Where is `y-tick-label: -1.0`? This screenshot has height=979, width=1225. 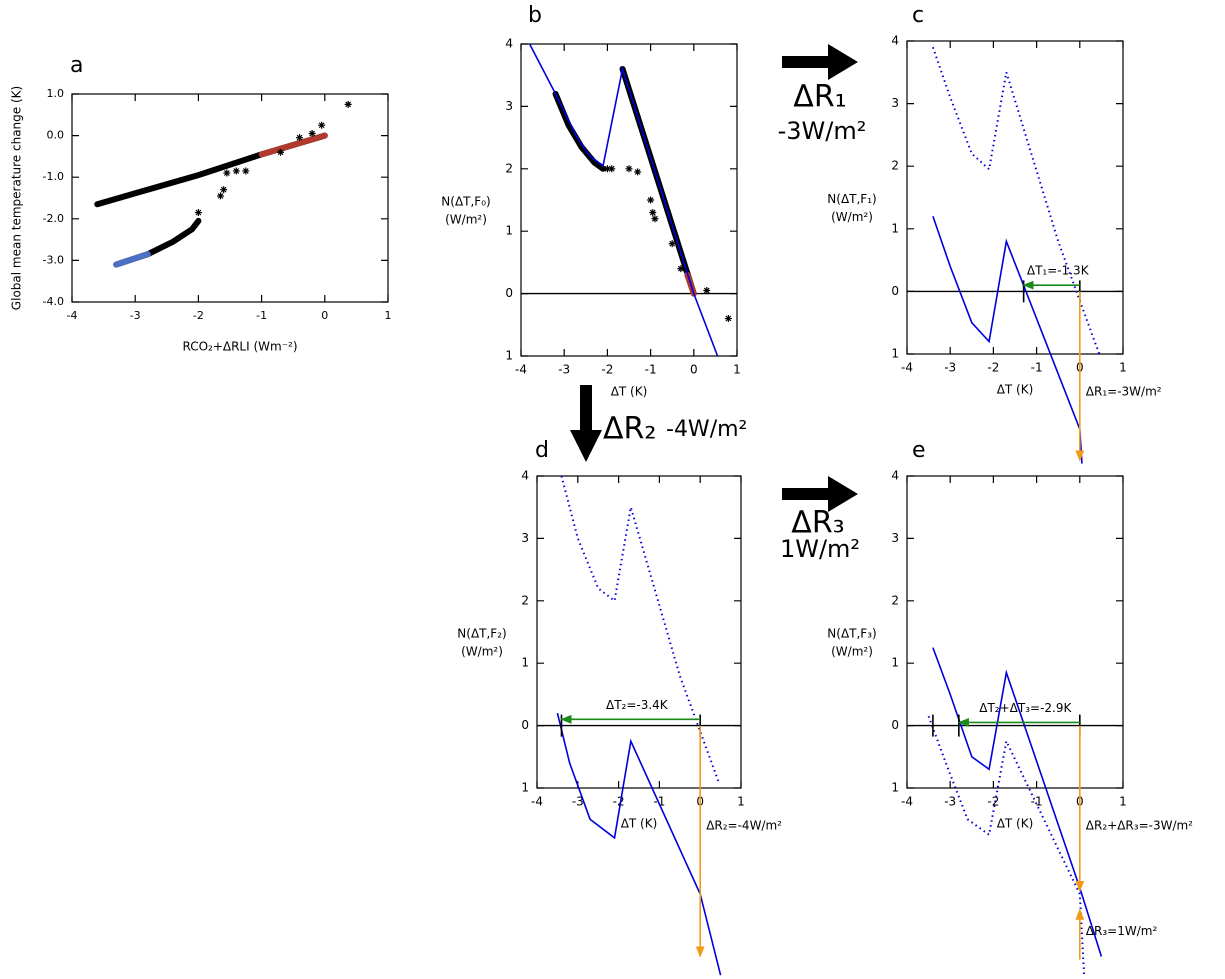
y-tick-label: -1.0 is located at coordinates (53, 176).